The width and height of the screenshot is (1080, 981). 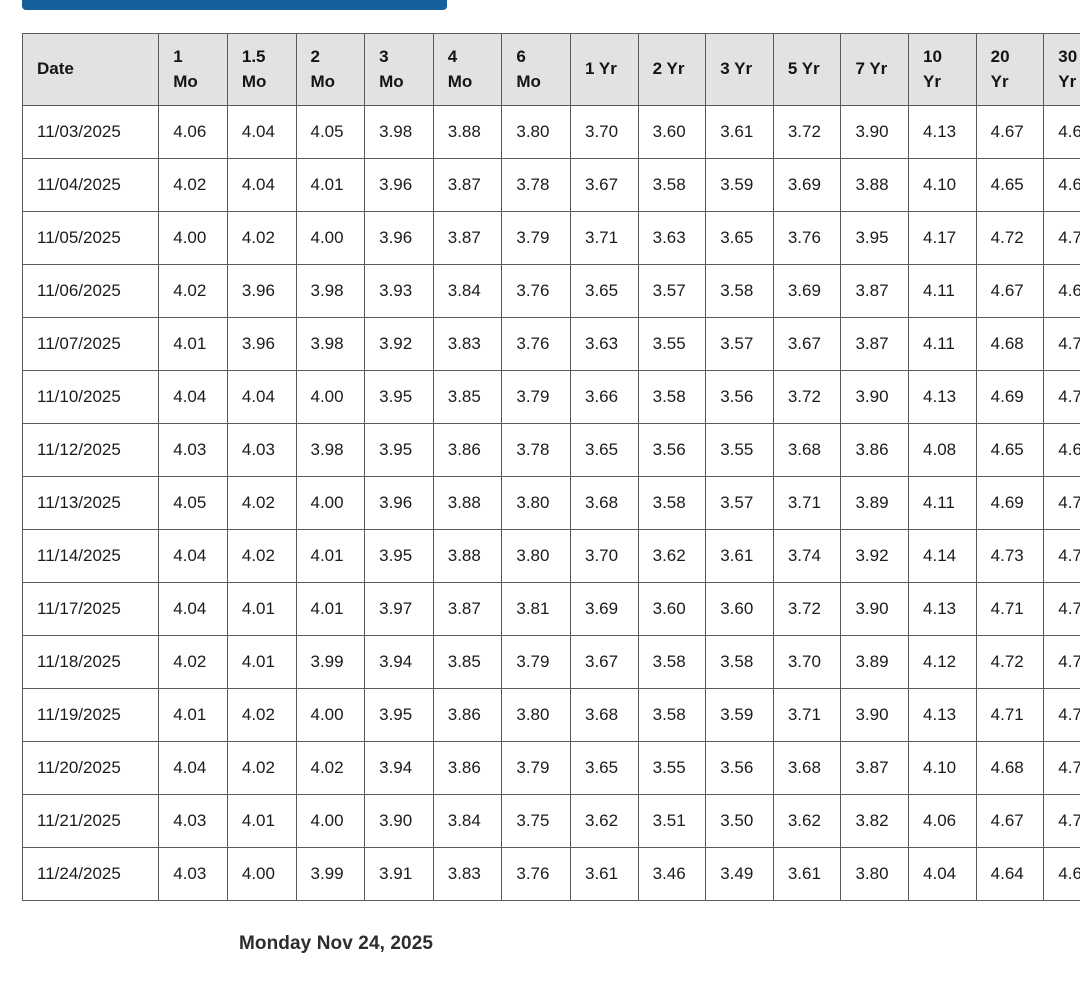 What do you see at coordinates (399, 609) in the screenshot?
I see `cell-rate-3mo: 3.97` at bounding box center [399, 609].